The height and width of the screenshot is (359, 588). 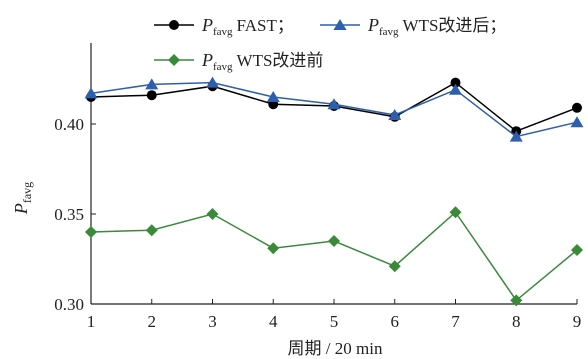 What do you see at coordinates (212, 321) in the screenshot?
I see `x-tick-label: 3` at bounding box center [212, 321].